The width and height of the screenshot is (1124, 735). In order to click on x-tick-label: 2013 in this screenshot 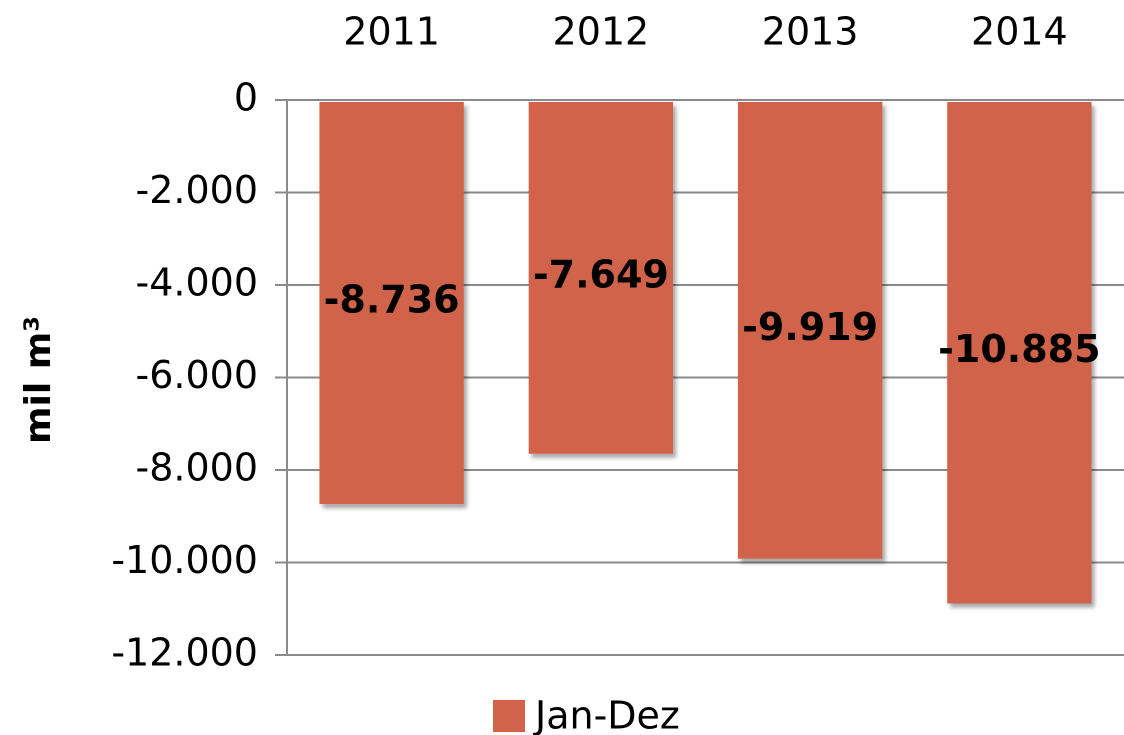, I will do `click(810, 32)`.